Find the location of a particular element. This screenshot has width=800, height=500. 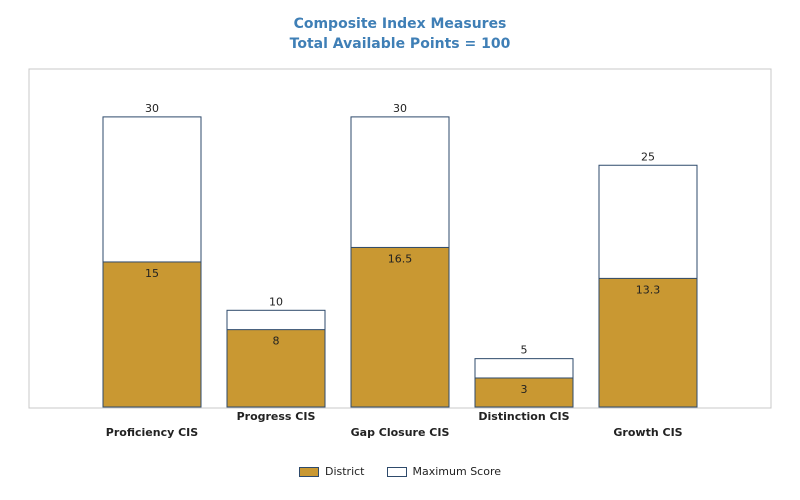

data-label-district-growth-cis: 13.3 is located at coordinates (648, 289).